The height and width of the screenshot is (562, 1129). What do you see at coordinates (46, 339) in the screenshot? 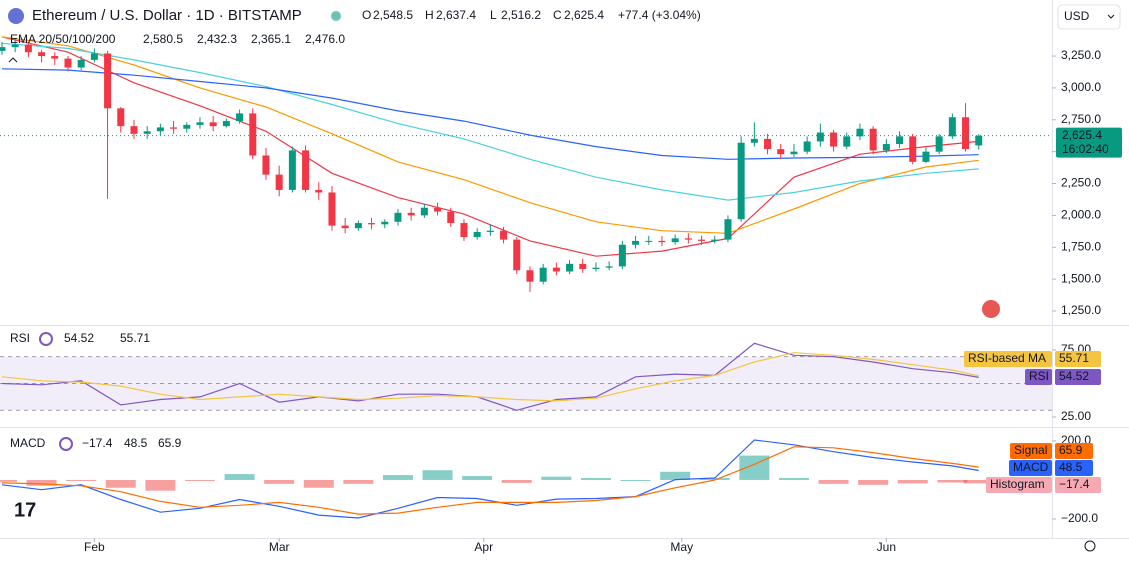
I see `rsi-icon` at bounding box center [46, 339].